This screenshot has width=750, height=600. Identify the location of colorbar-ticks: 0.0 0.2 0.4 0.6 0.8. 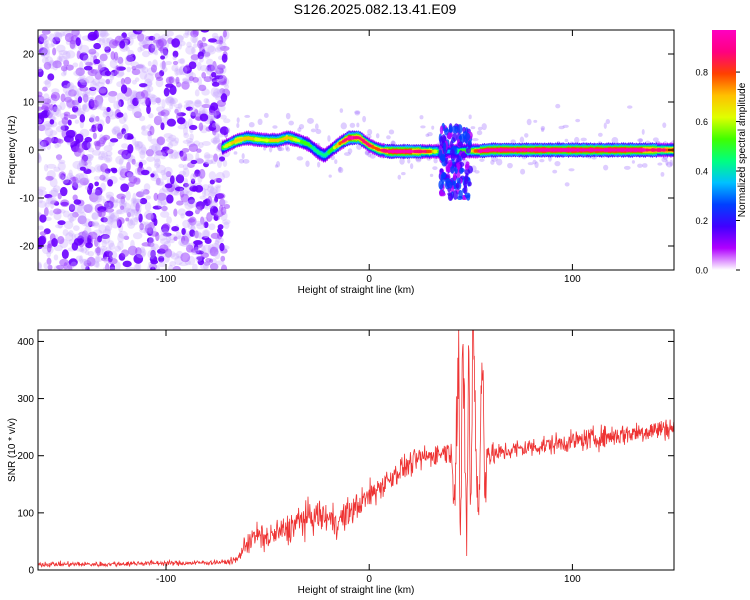
(717, 172).